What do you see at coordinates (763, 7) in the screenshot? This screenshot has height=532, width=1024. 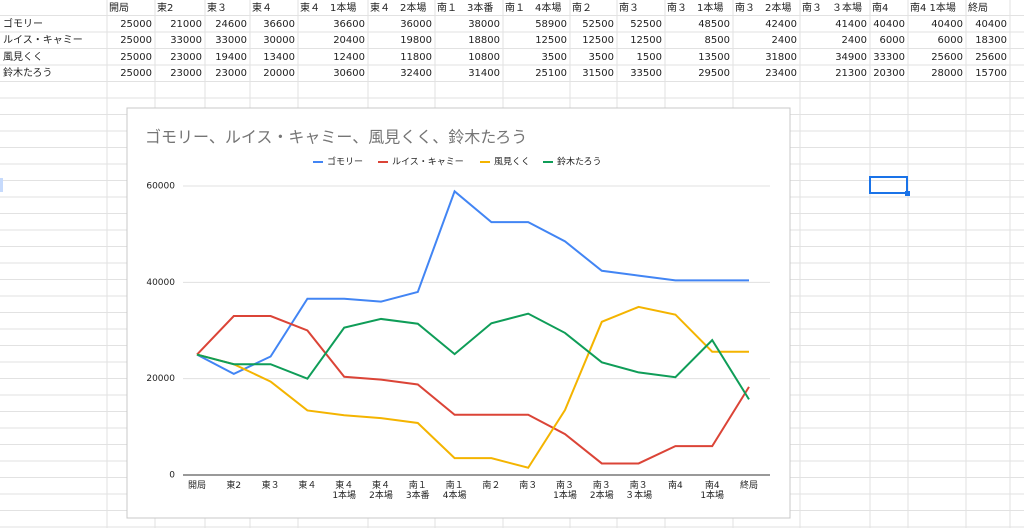 I see `header-cell: 南３ 2本場` at bounding box center [763, 7].